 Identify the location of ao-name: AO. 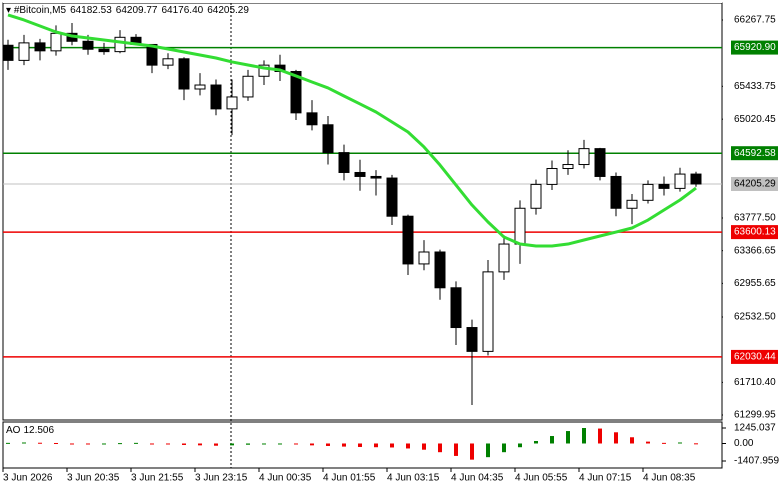
(13, 430).